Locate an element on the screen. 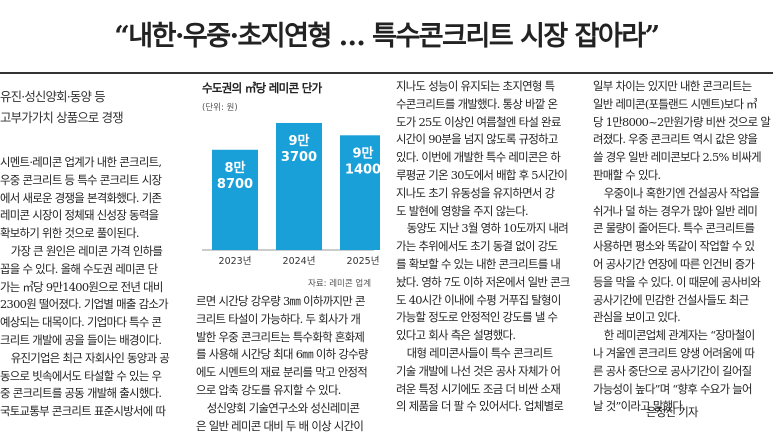 The height and width of the screenshot is (435, 773). article-line: 려운 특정 시기에도 조금 더 비싼 소재 is located at coordinates (478, 388).